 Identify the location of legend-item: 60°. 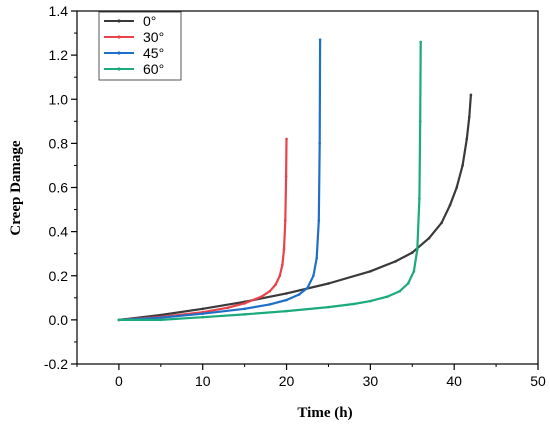
(134, 69).